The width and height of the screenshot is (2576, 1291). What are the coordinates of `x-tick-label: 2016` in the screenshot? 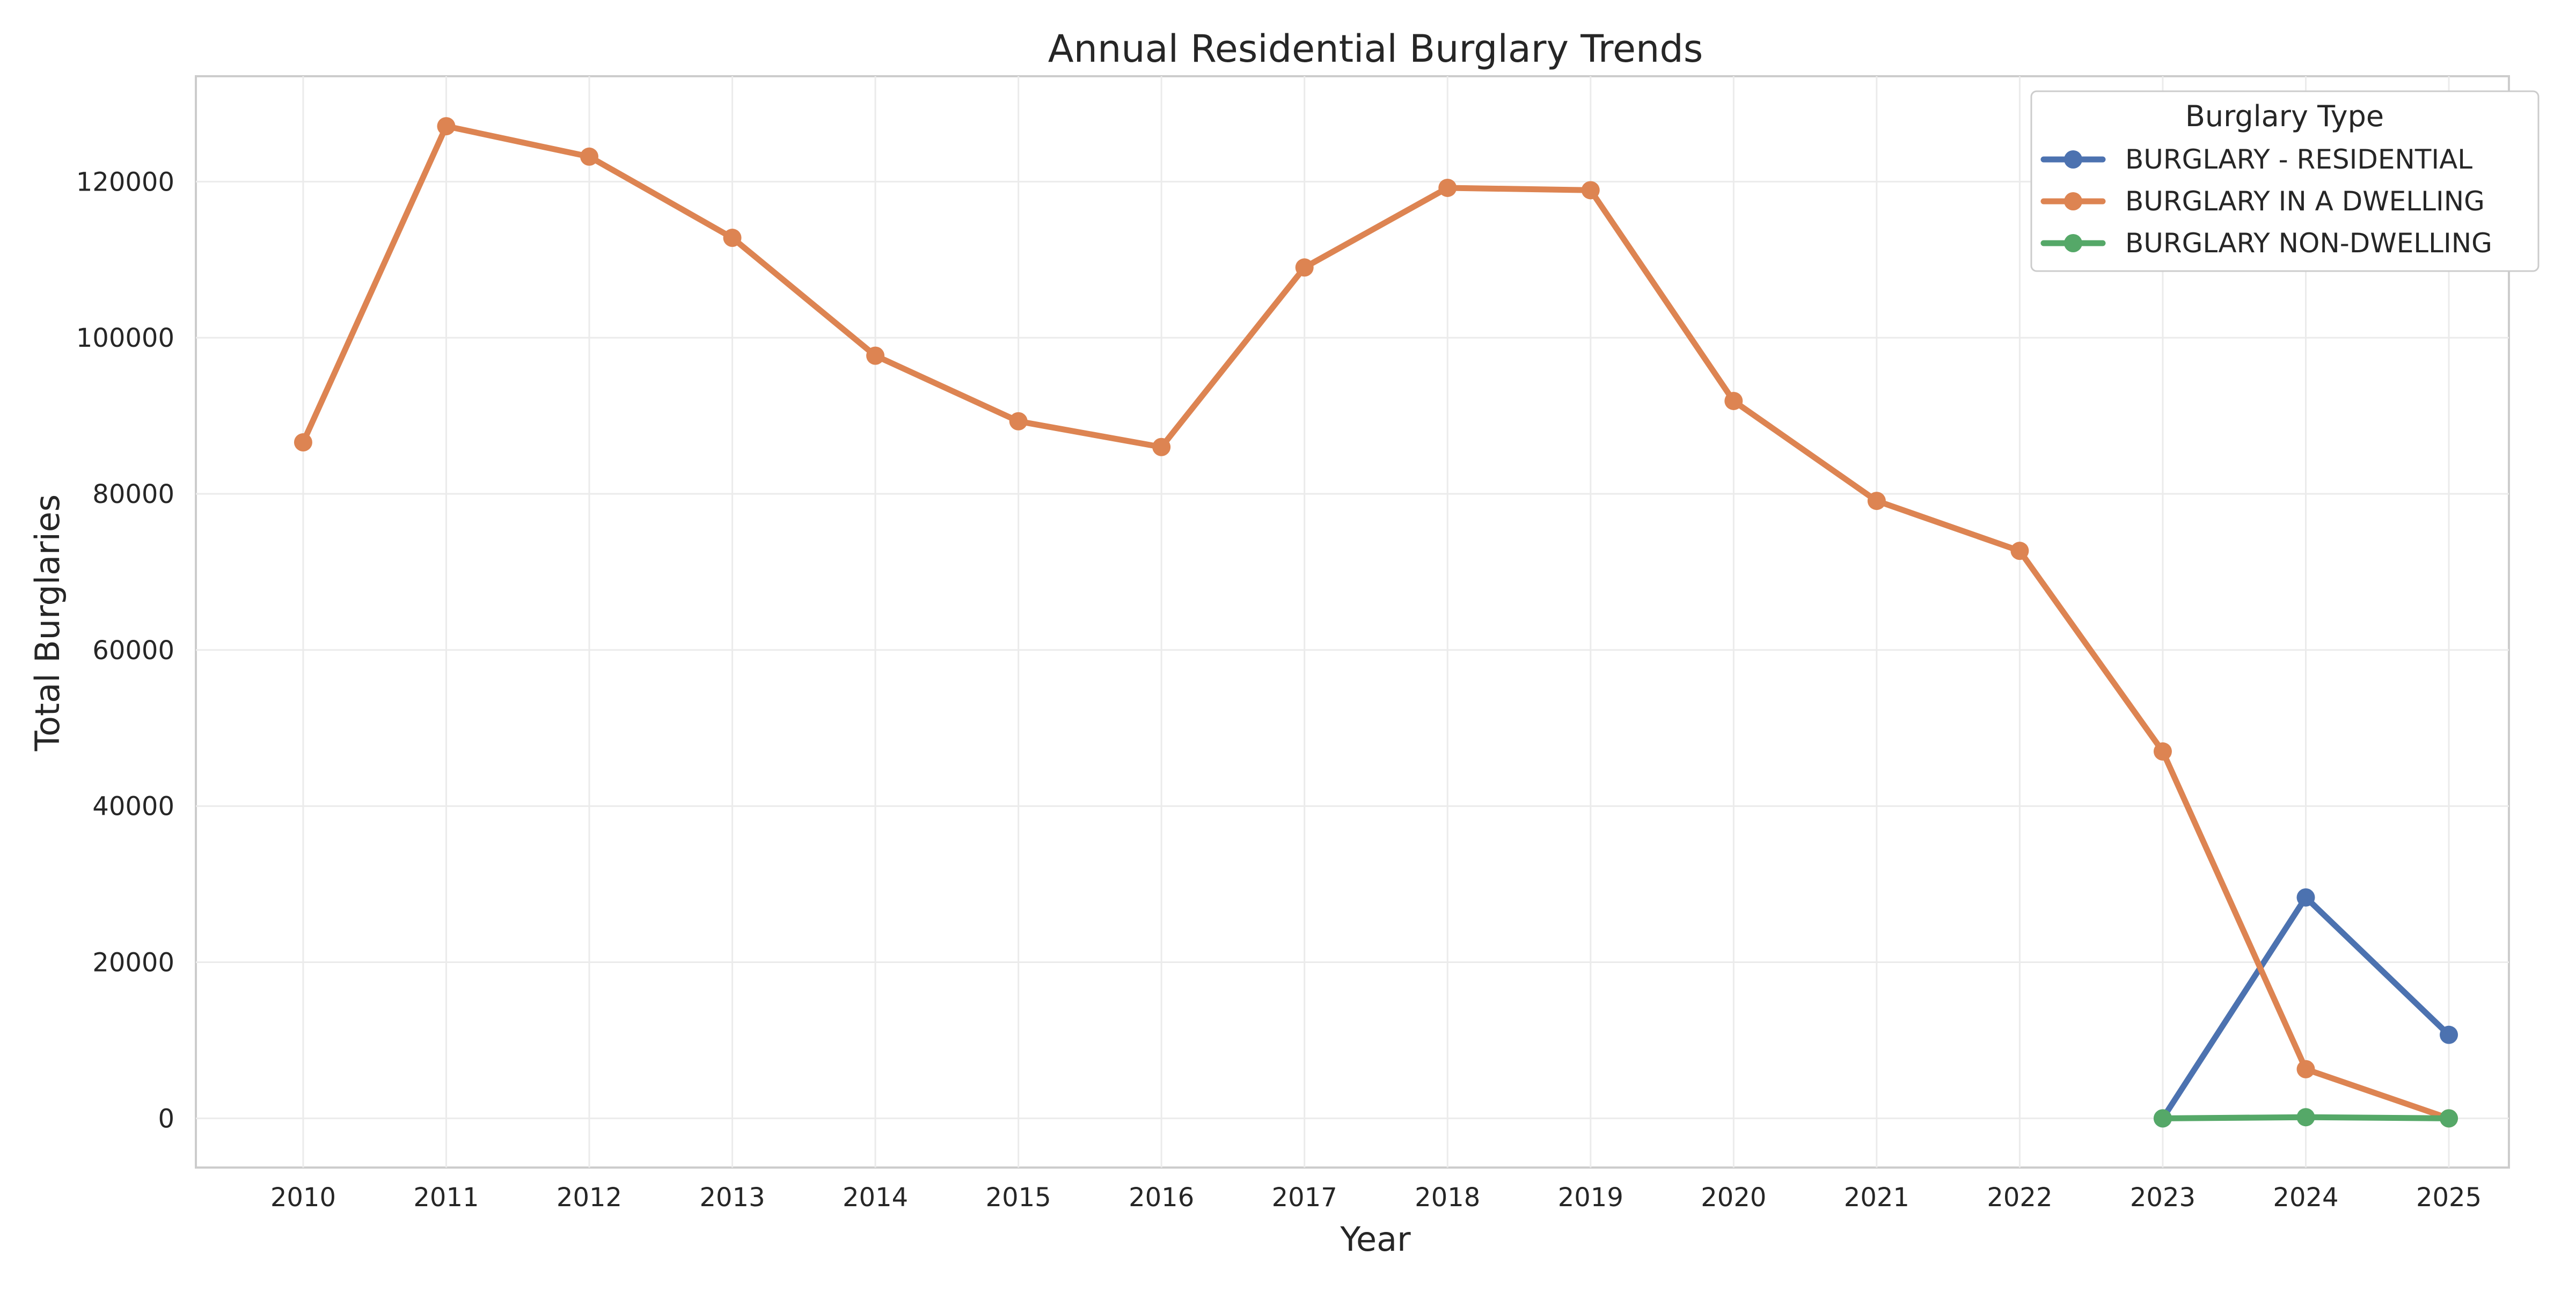 It's located at (1161, 1198).